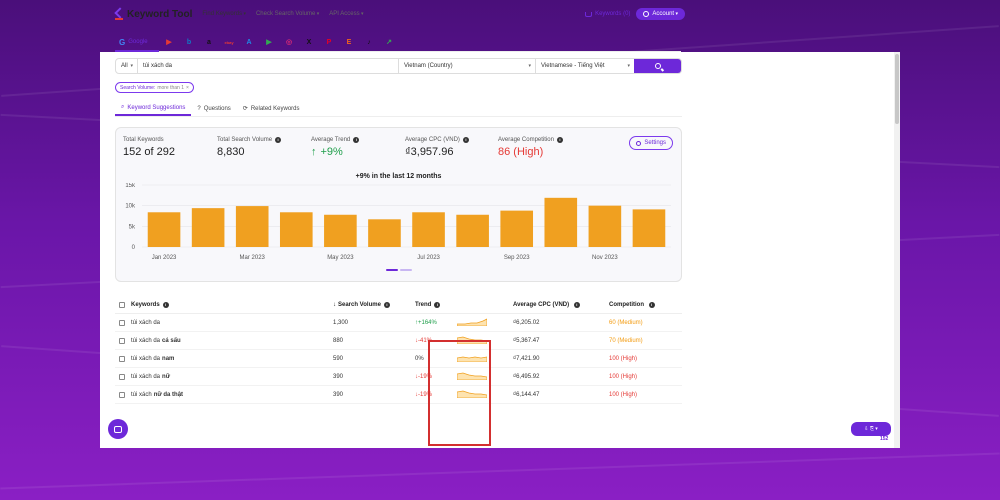 The image size is (1000, 500). What do you see at coordinates (229, 42) in the screenshot?
I see `source-tab-ebay: ebay` at bounding box center [229, 42].